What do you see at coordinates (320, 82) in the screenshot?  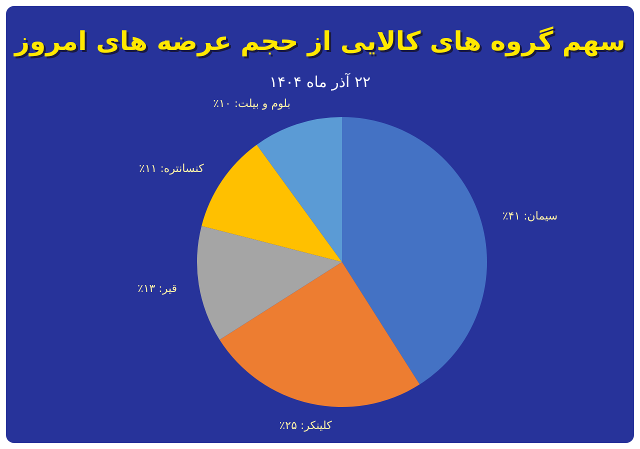 I see `subtitle: ۲۲ آذر ماه ۱۴۰۴` at bounding box center [320, 82].